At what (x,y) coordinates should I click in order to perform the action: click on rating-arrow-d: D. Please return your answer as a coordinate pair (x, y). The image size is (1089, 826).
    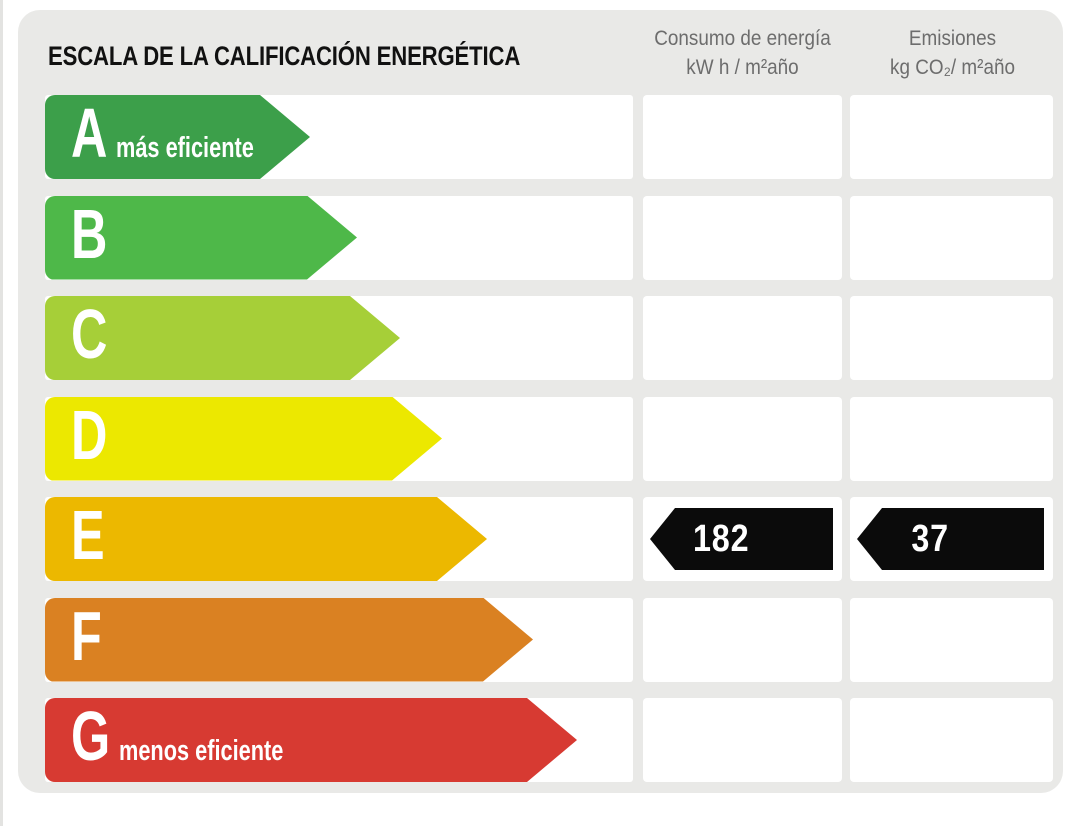
    Looking at the image, I should click on (243, 439).